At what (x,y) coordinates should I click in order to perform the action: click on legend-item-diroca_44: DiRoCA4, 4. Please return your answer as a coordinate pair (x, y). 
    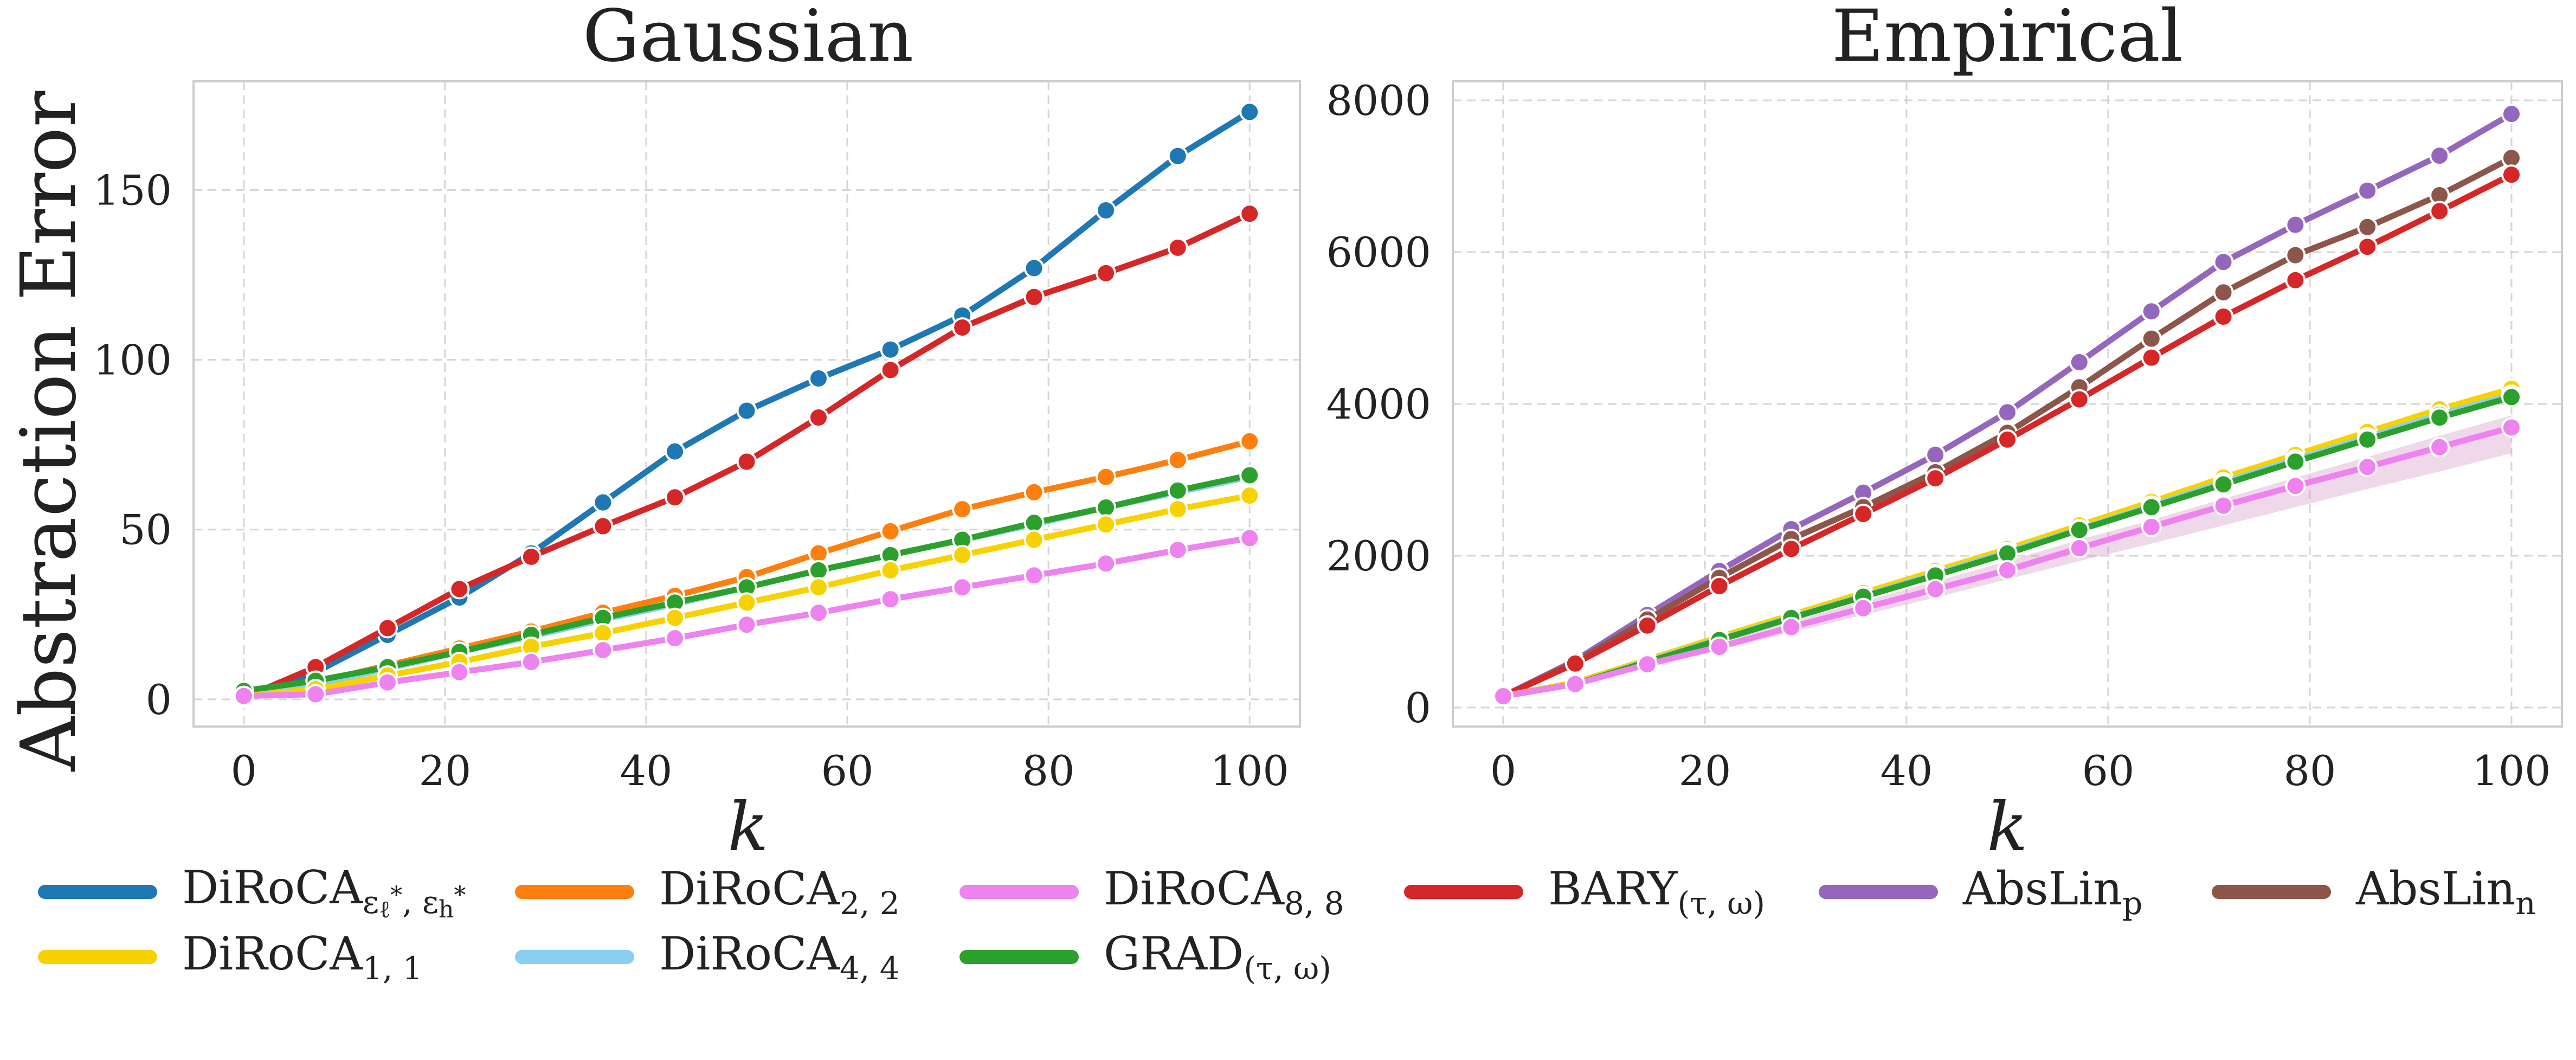
    Looking at the image, I should click on (707, 957).